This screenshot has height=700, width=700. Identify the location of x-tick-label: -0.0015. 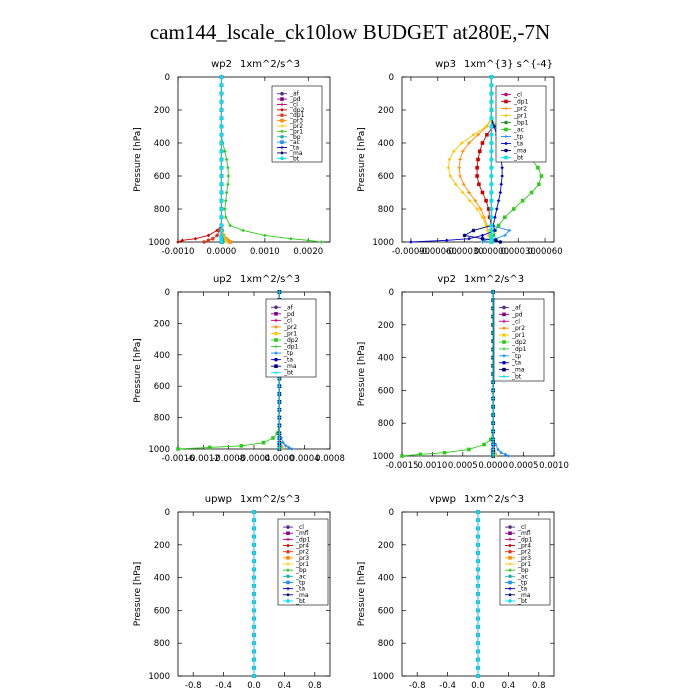
(402, 466).